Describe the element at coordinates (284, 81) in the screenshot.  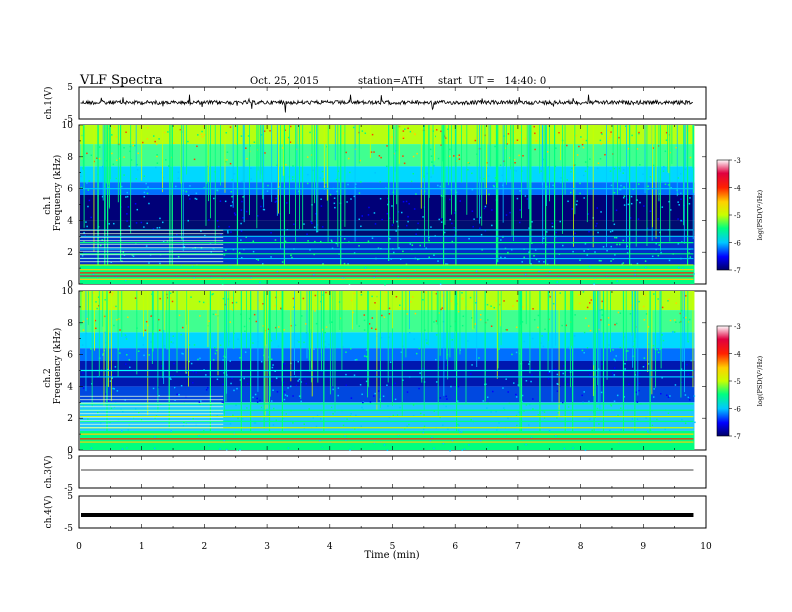
I see `date-label: Oct. 25, 2015` at that location.